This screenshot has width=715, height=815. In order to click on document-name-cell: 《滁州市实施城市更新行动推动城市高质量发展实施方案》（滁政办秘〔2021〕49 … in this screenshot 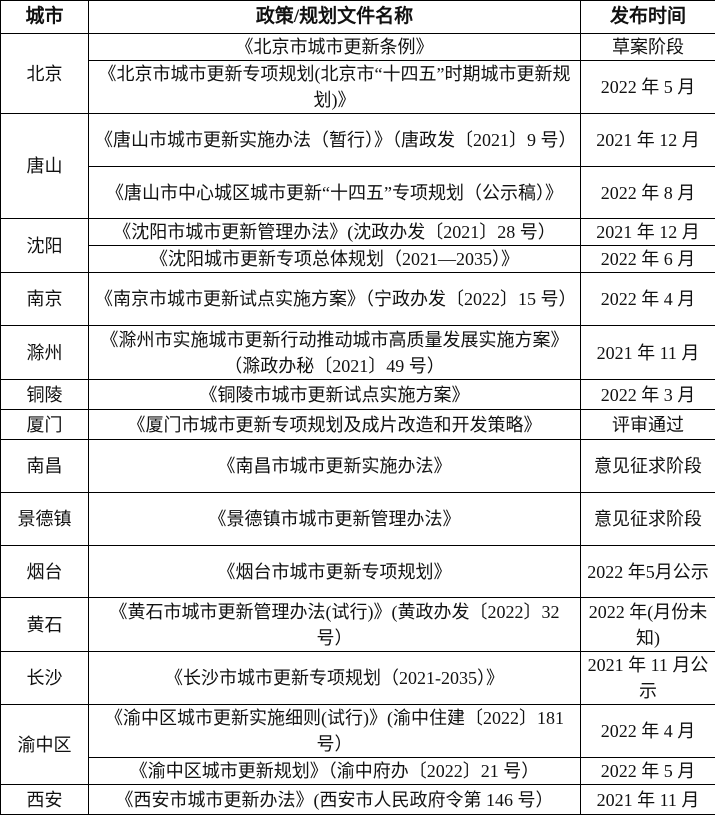, I will do `click(335, 353)`.